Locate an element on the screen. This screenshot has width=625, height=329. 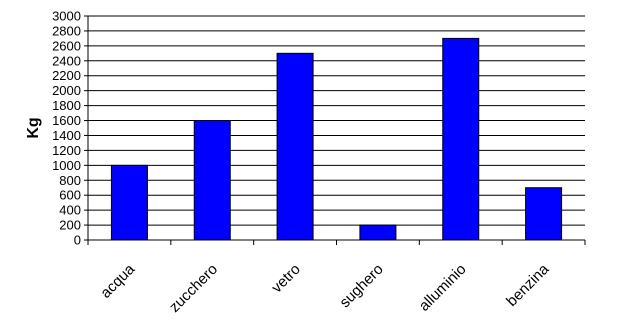
bar-alluminio is located at coordinates (461, 139).